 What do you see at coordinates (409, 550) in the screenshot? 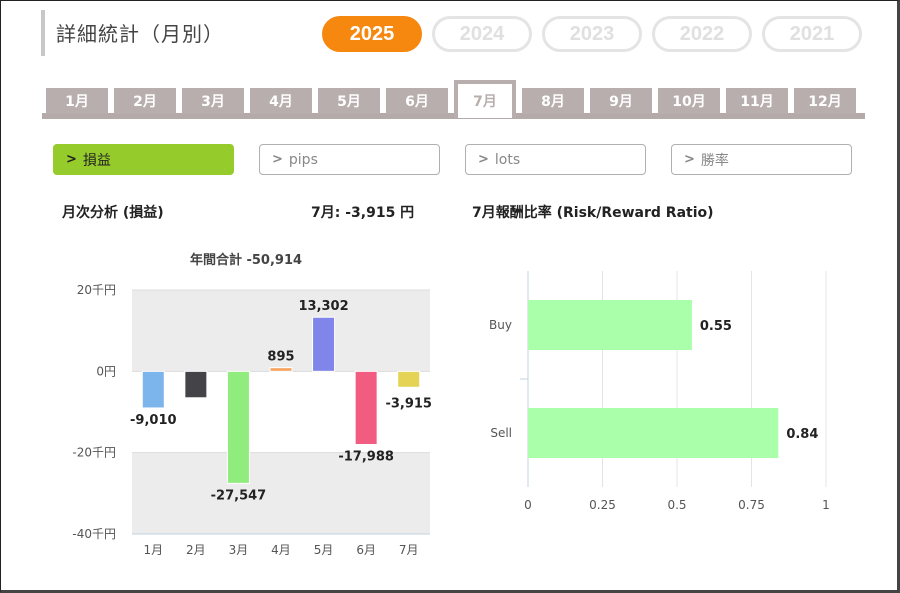
I see `x-tick-label: 7月` at bounding box center [409, 550].